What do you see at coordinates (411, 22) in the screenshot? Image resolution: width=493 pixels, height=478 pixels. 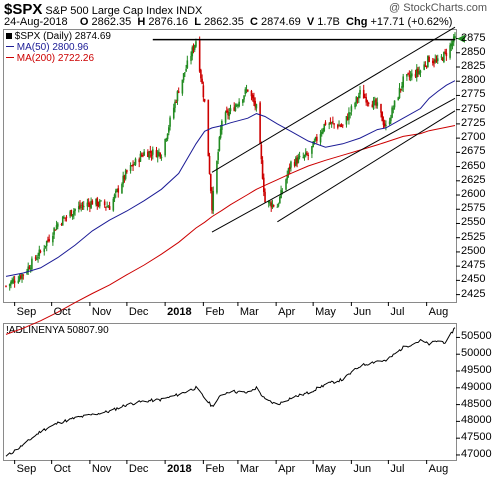 I see `change-value: +17.71 (+0.62%)` at bounding box center [411, 22].